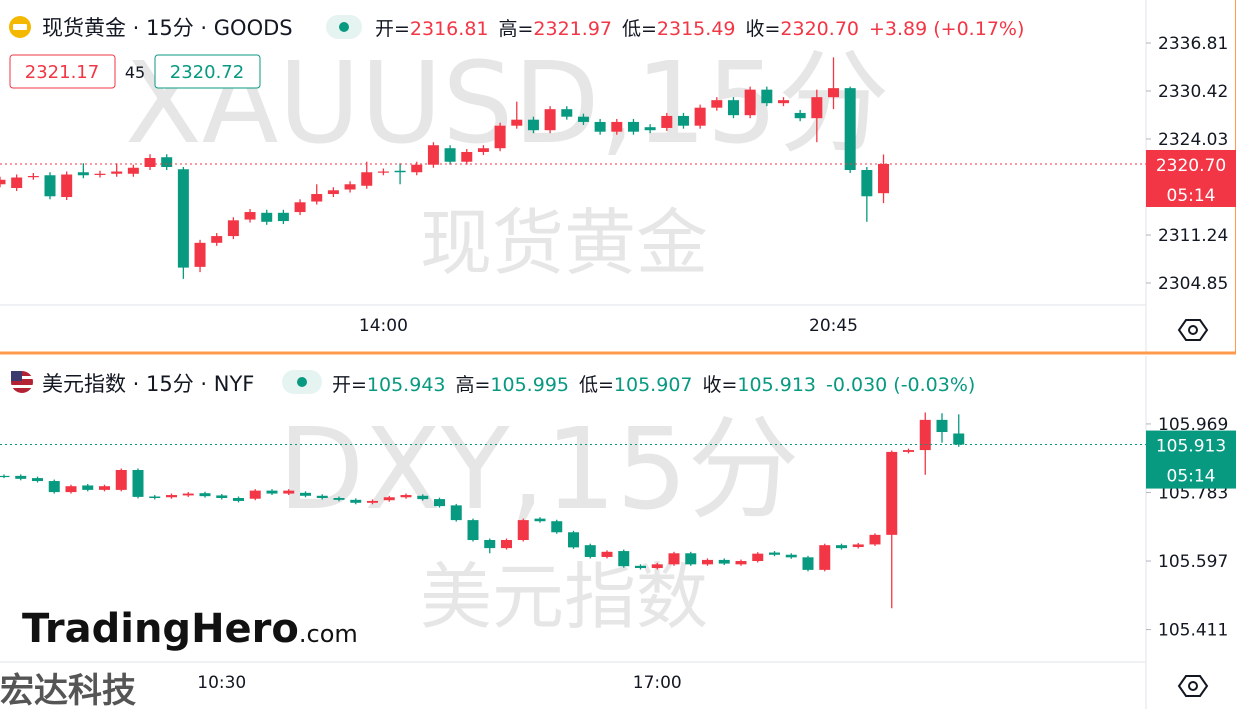 The height and width of the screenshot is (709, 1236). I want to click on sell-button, so click(62, 71).